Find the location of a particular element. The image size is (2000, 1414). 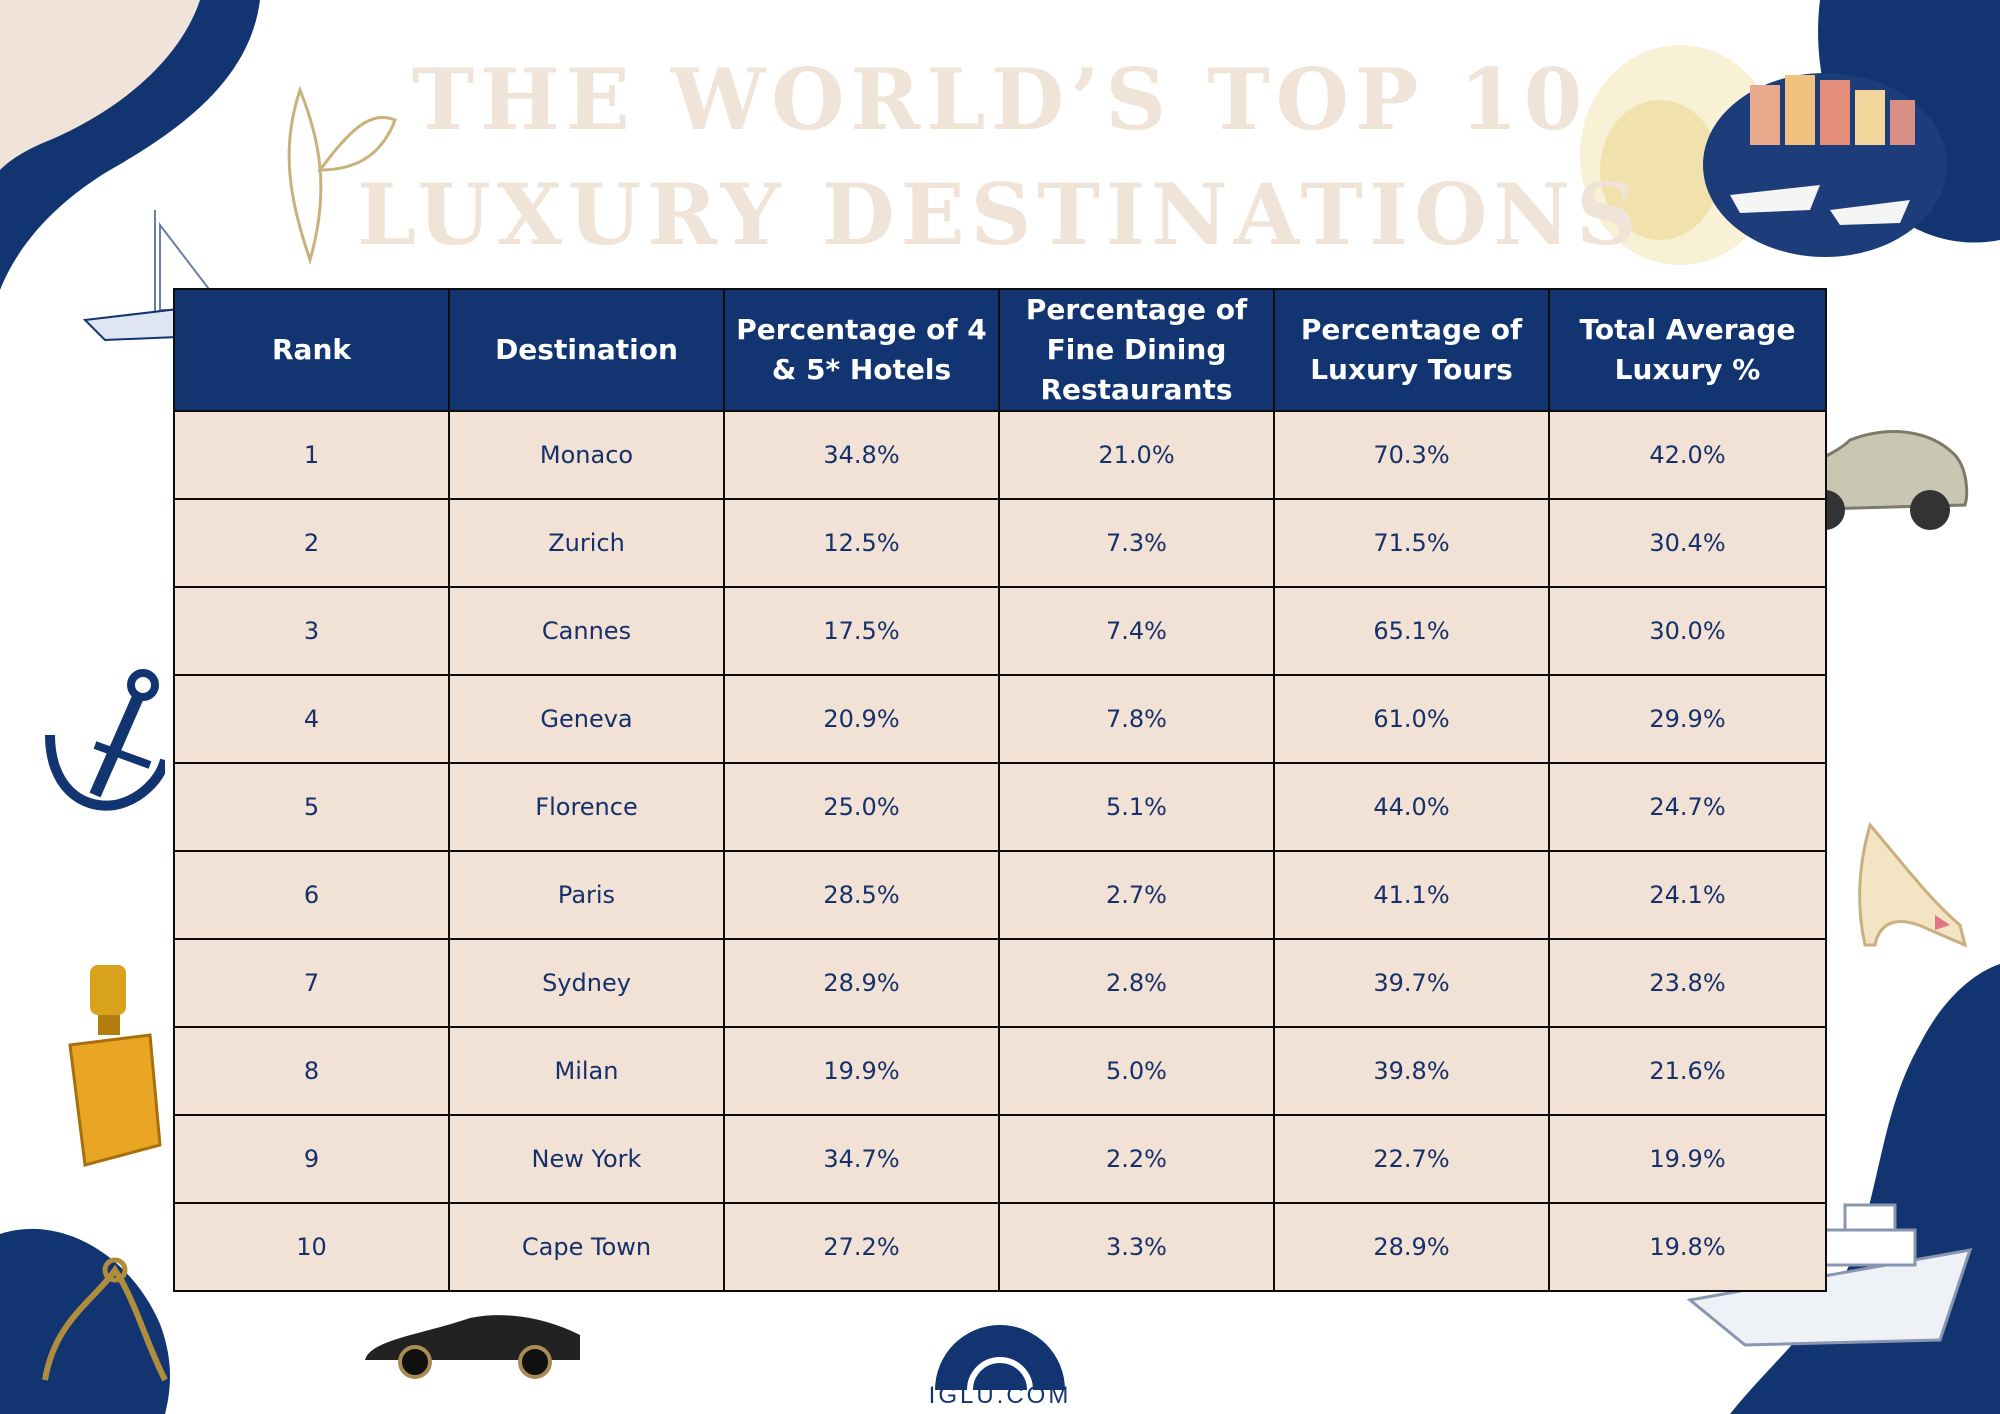

cell-fine-dining: 5.0% is located at coordinates (1136, 1071).